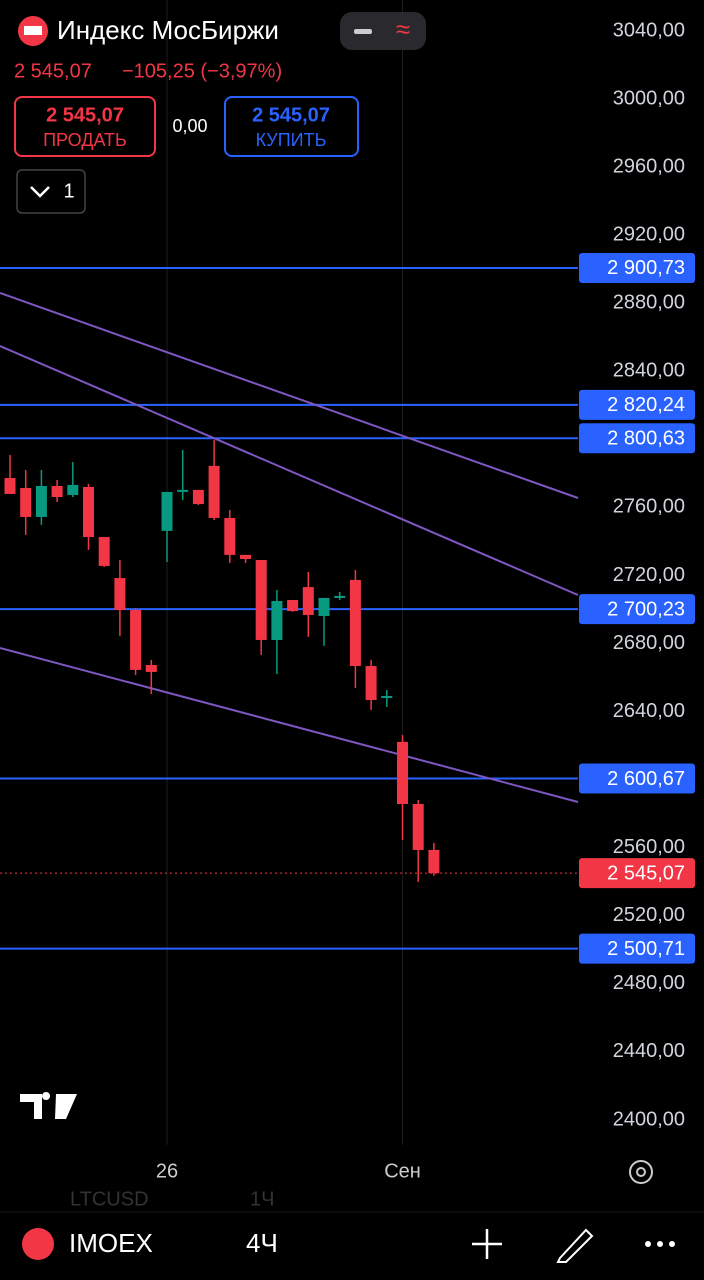 This screenshot has height=1280, width=704. What do you see at coordinates (646, 779) in the screenshot?
I see `price-line-label: 2 600,67` at bounding box center [646, 779].